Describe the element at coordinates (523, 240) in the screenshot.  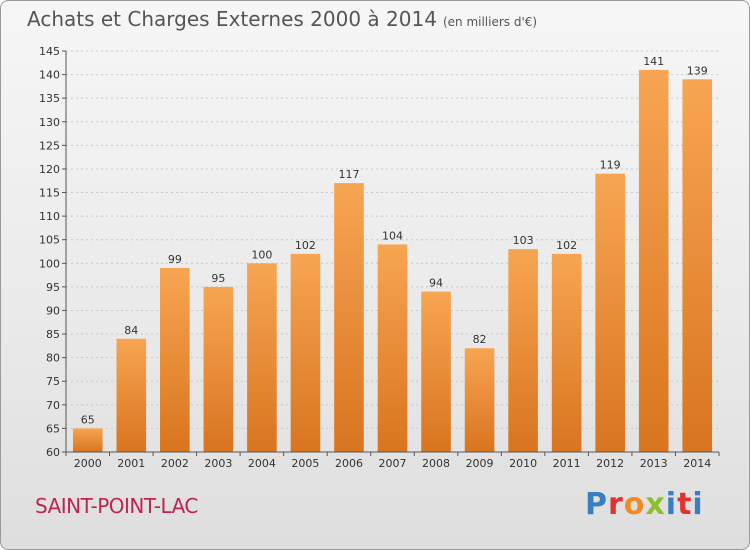
I see `value-label-2010: 103` at that location.